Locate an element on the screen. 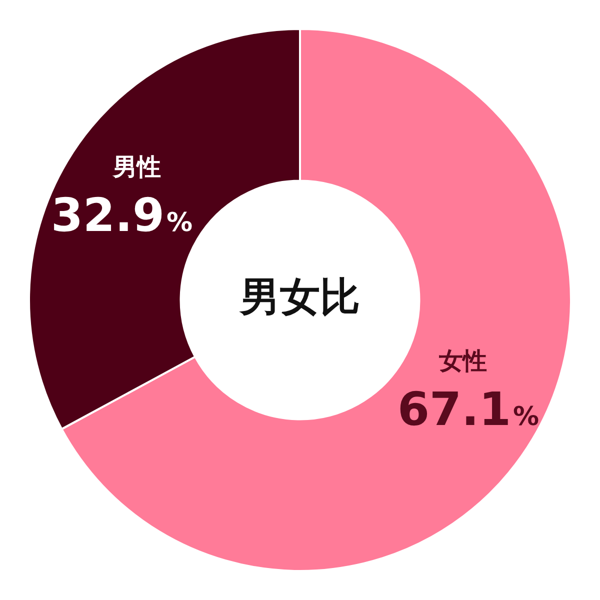 The width and height of the screenshot is (600, 600). data-label: 67.1% is located at coordinates (468, 409).